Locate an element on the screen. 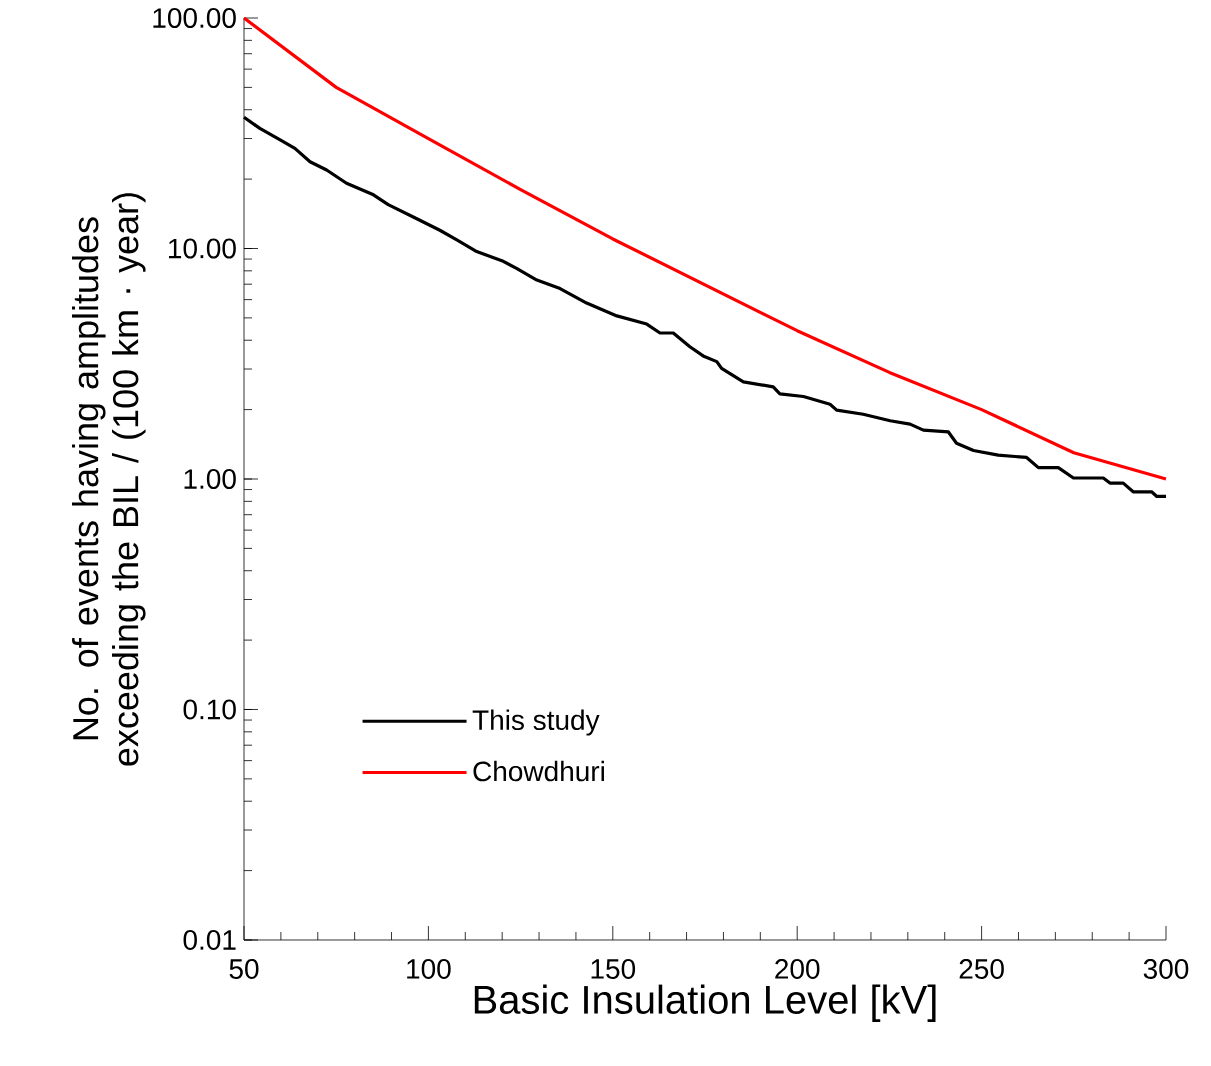 The height and width of the screenshot is (1066, 1211). x-tick-label: 50 is located at coordinates (244, 969).